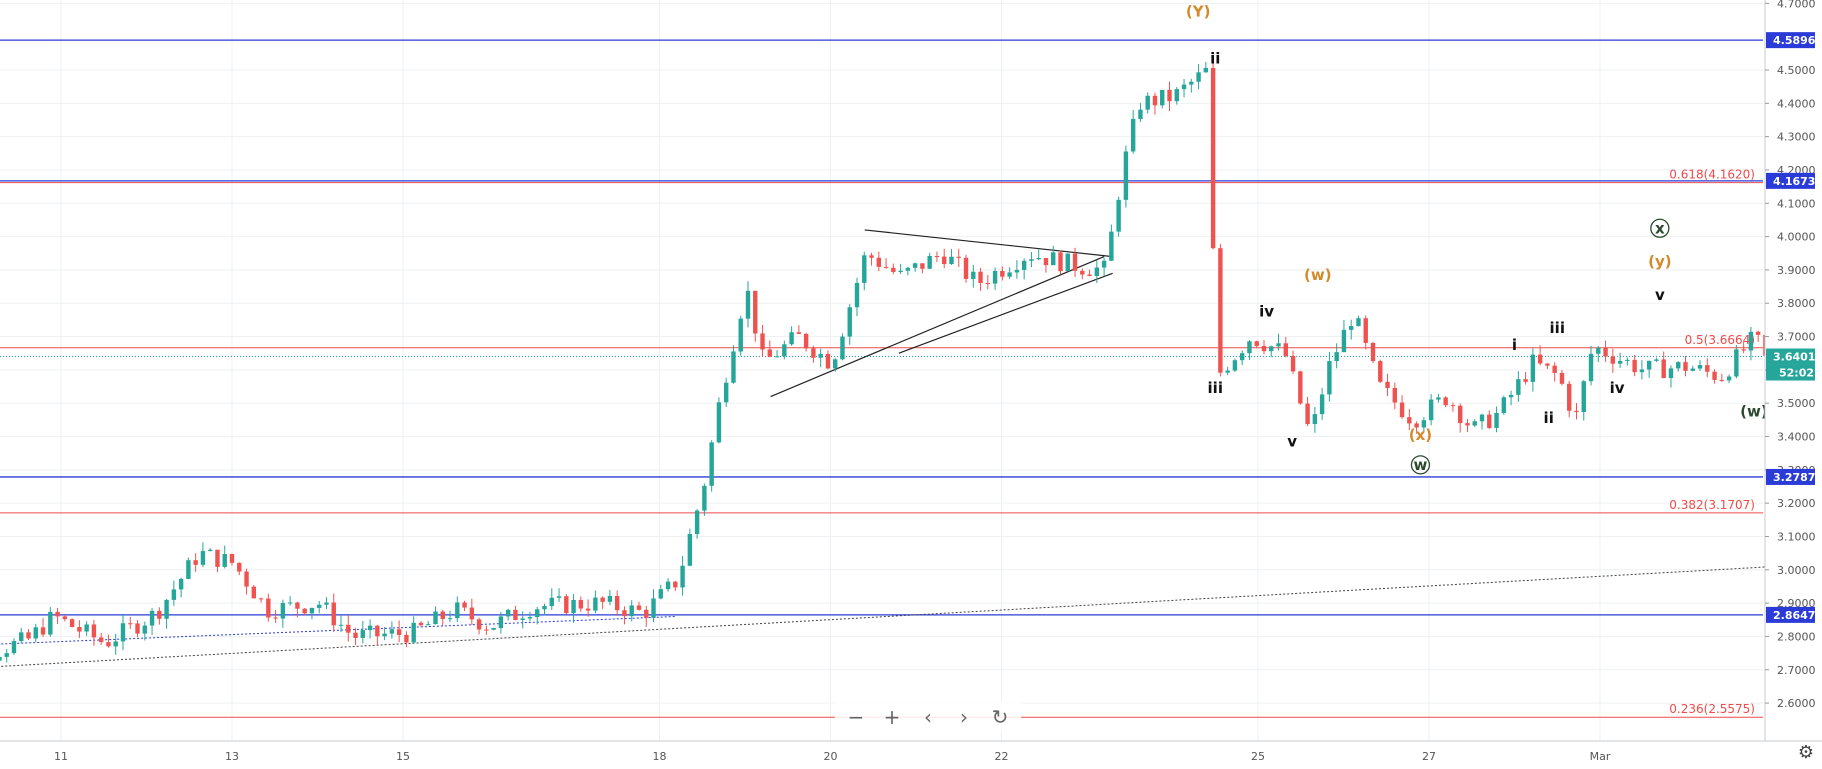  I want to click on reset-chart-button: ↻, so click(1000, 717).